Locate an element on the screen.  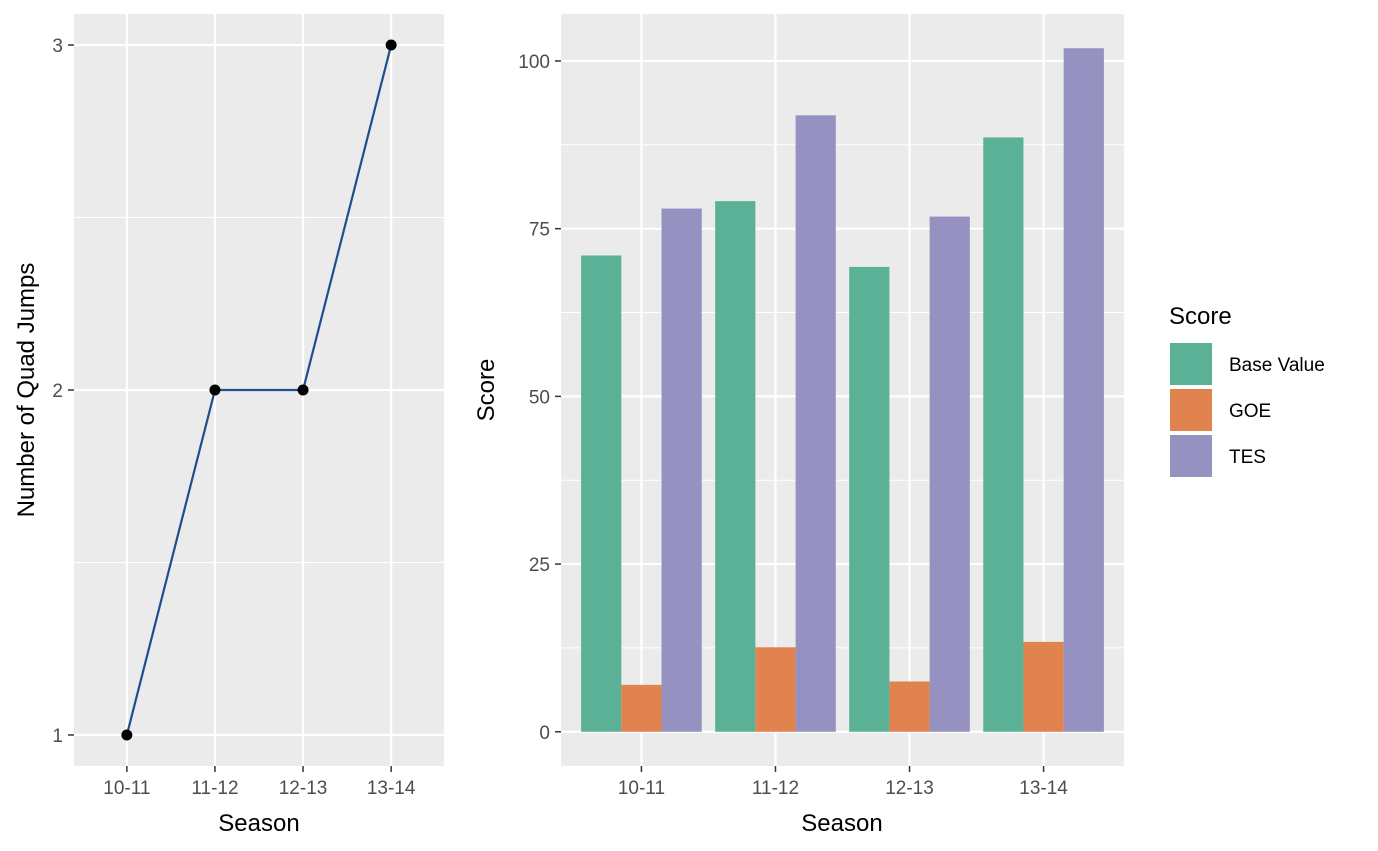
bar-y-tick-label: 25 is located at coordinates (539, 565).